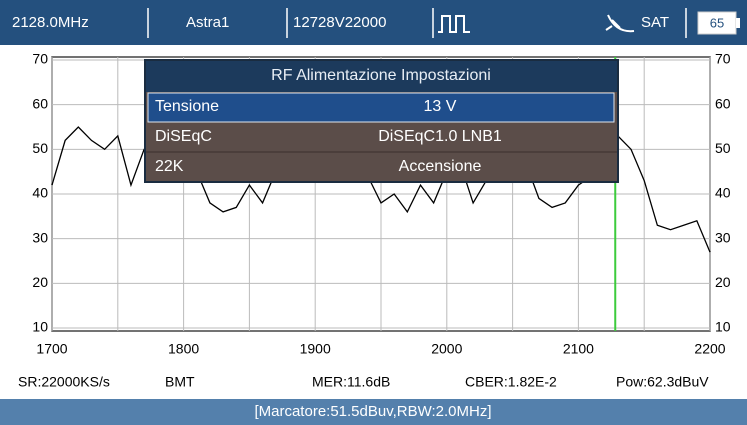 The image size is (747, 425). What do you see at coordinates (738, 23) in the screenshot?
I see `battery-tip` at bounding box center [738, 23].